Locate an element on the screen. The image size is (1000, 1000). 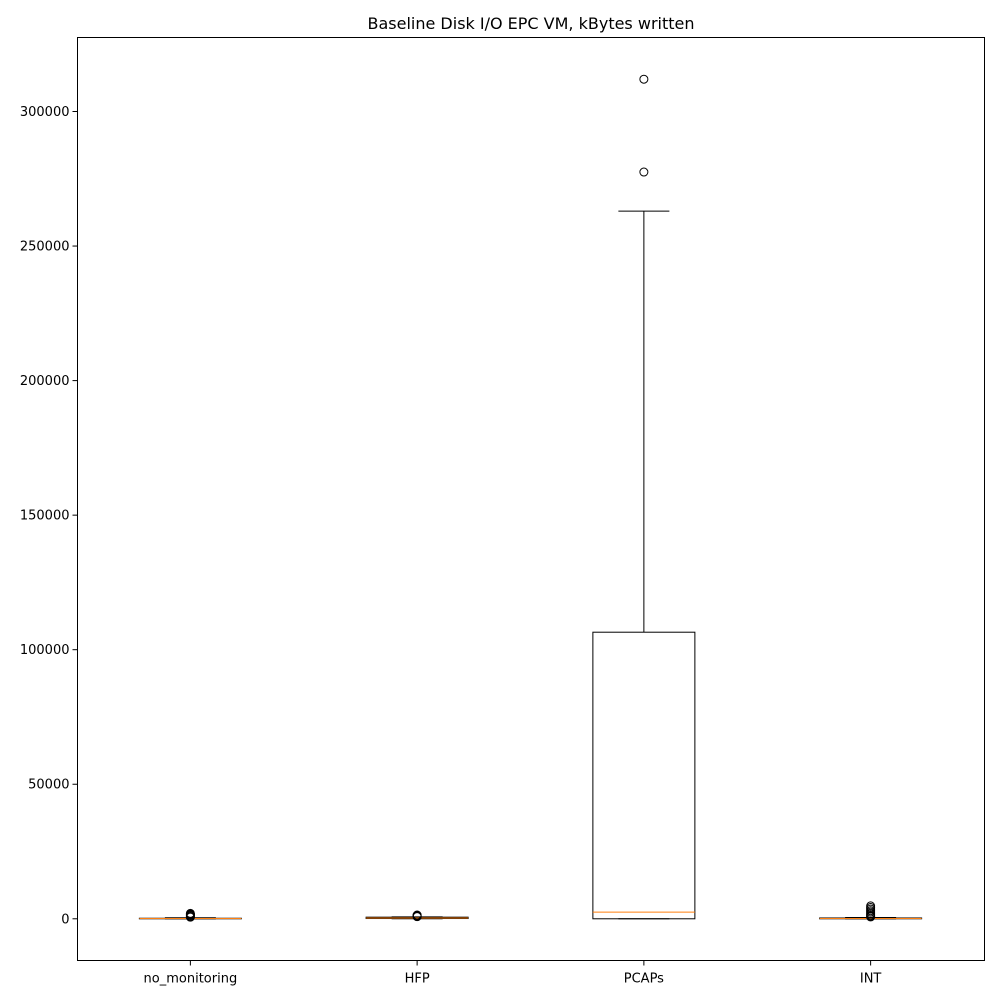
x-tick-label: INT is located at coordinates (871, 979).